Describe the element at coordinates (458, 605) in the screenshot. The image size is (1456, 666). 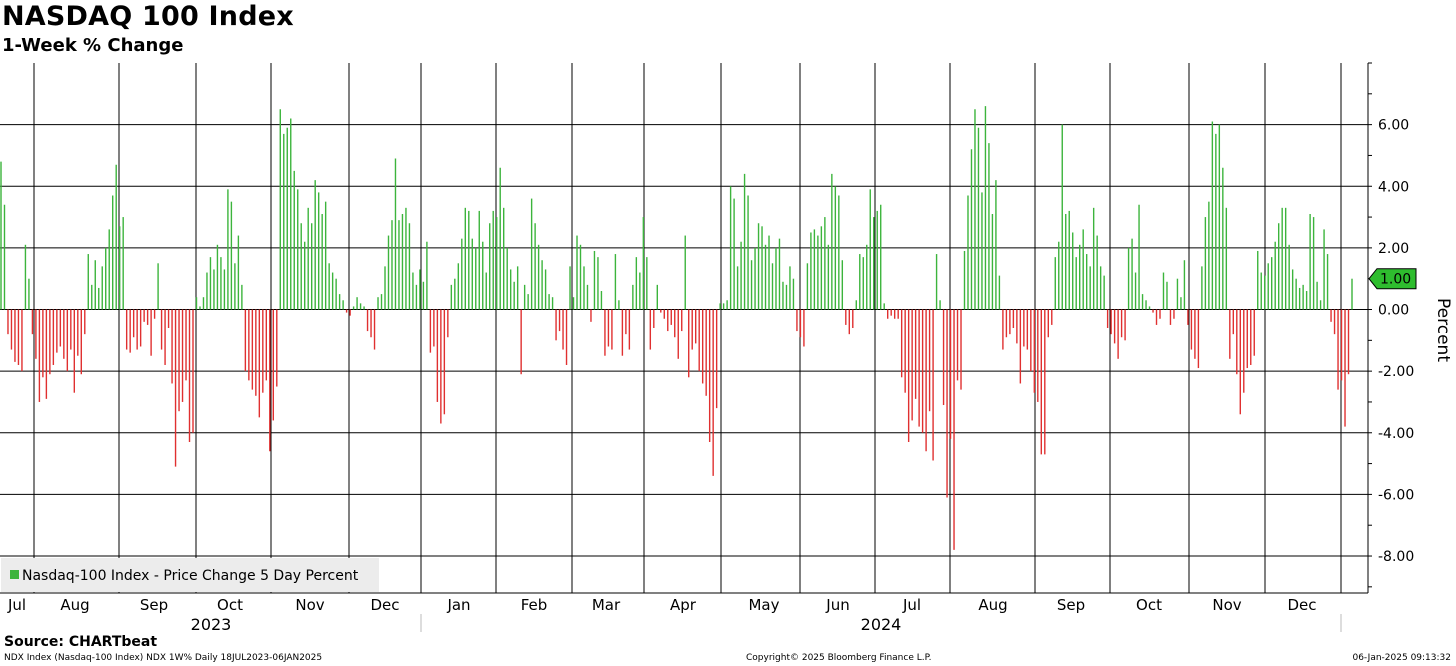
I see `x-month-label: Jan` at that location.